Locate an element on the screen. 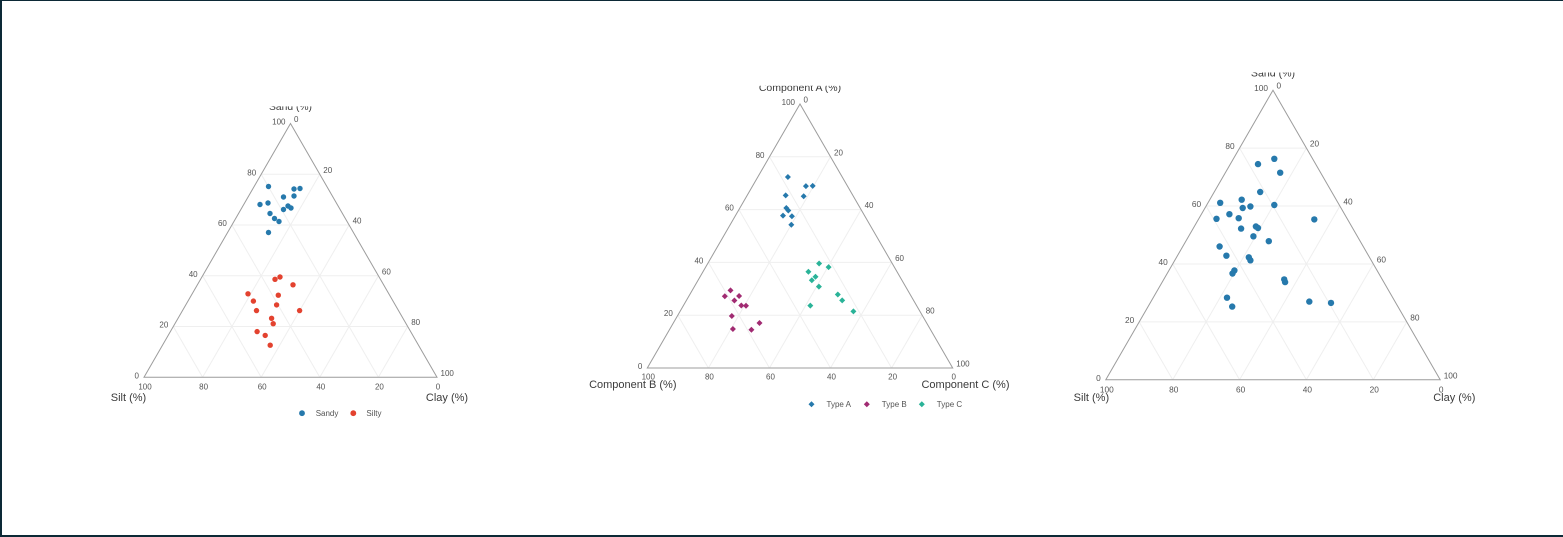 The height and width of the screenshot is (537, 1563). svg-text: Type C is located at coordinates (950, 404).